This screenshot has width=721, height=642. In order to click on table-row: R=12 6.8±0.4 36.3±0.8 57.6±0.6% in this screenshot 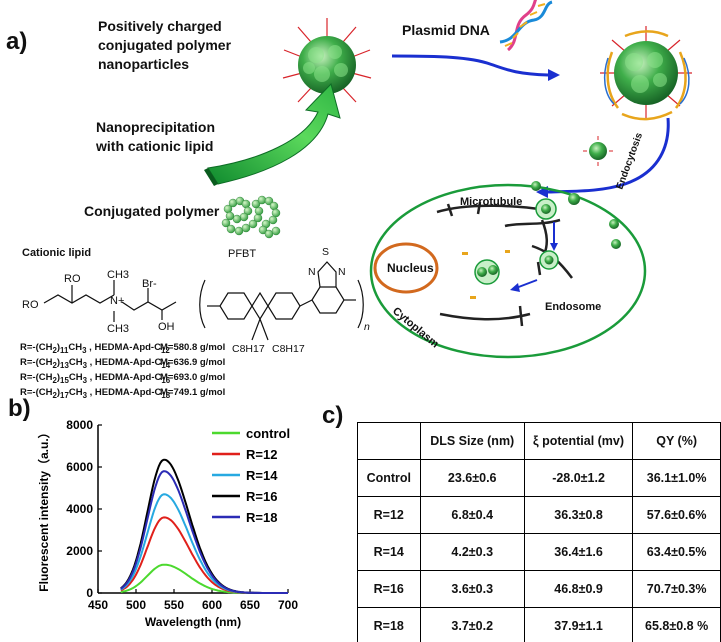, I will do `click(539, 515)`.